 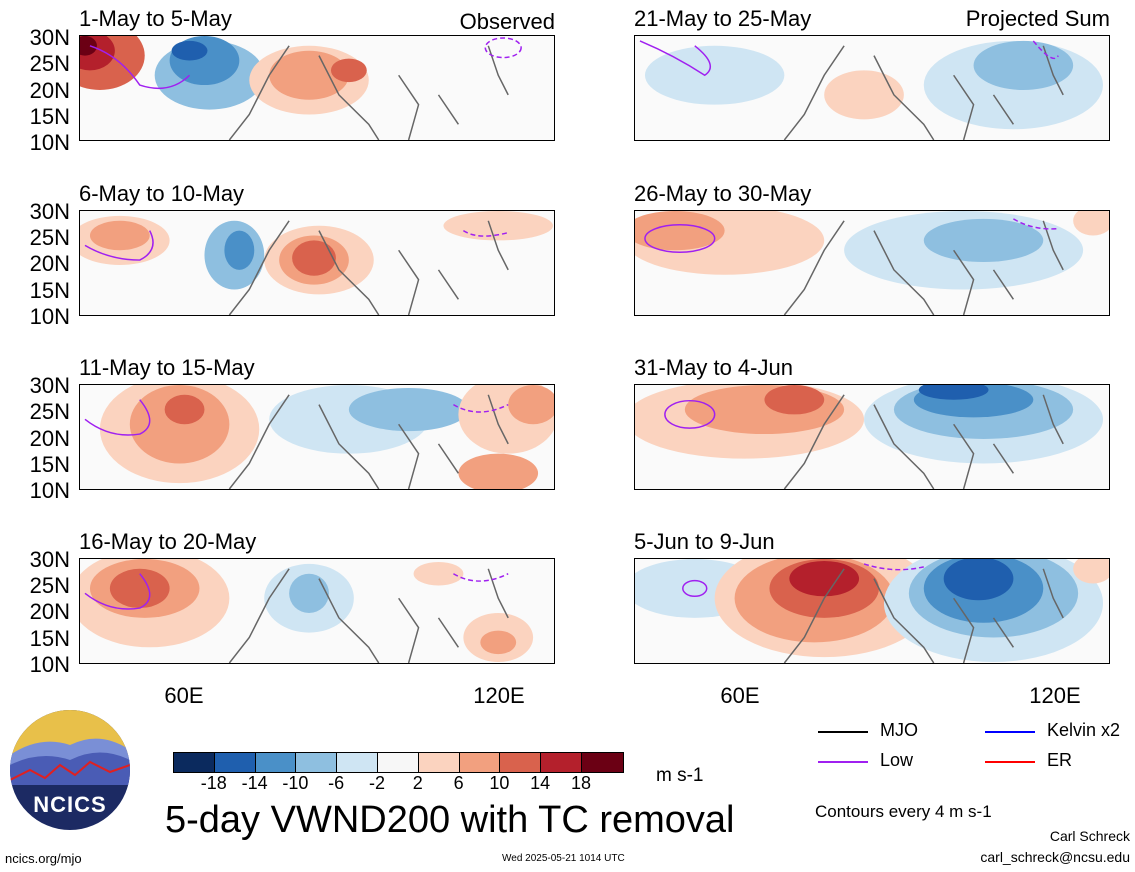 What do you see at coordinates (563, 858) in the screenshot?
I see `timestamp: Wed 2025-05-21 1014 UTC` at bounding box center [563, 858].